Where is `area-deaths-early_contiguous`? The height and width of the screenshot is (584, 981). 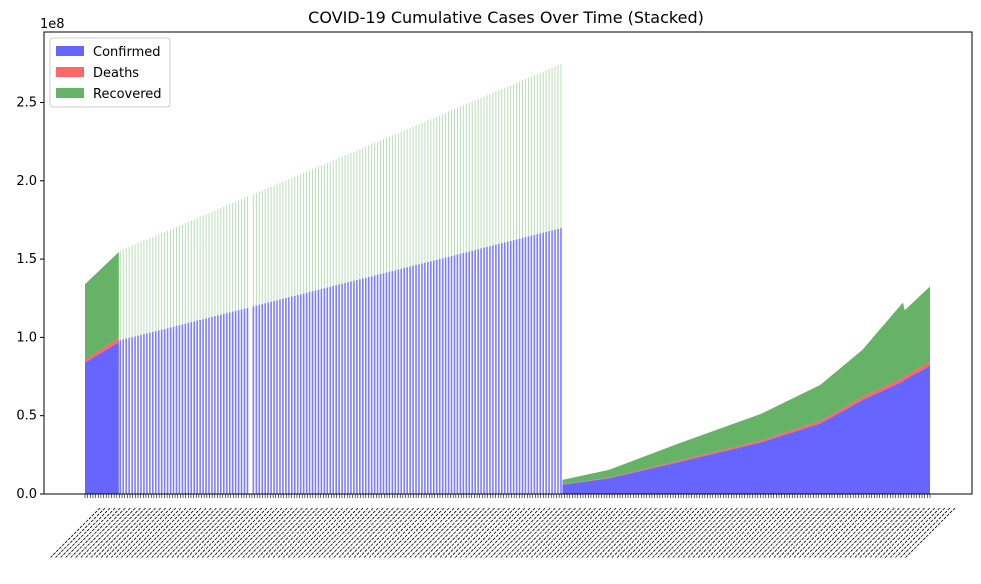 area-deaths-early_contiguous is located at coordinates (102, 350).